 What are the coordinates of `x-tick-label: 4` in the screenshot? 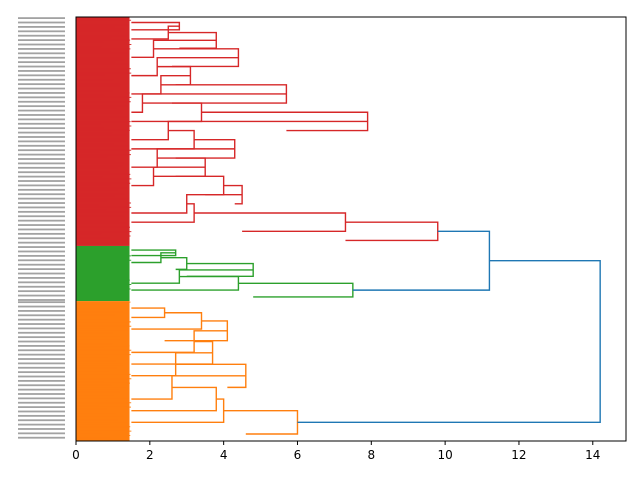 It's located at (224, 455).